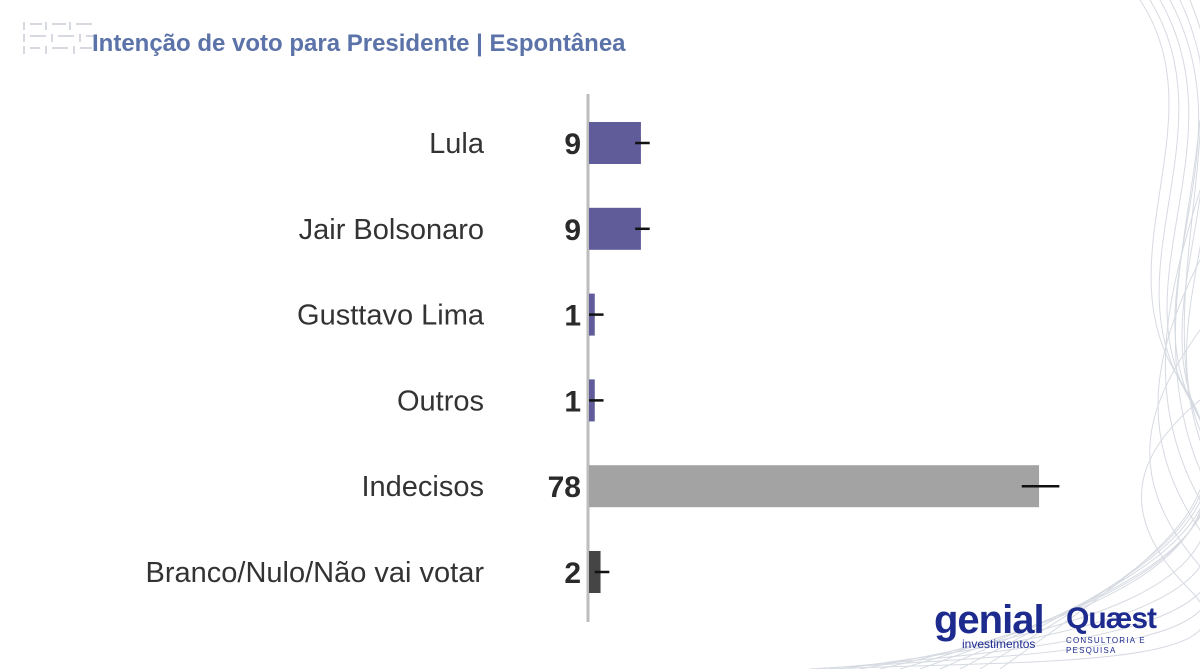 This screenshot has height=669, width=1200. I want to click on quaest-logo-subtitle: CONSULTORIA E PESQUISA, so click(1106, 645).